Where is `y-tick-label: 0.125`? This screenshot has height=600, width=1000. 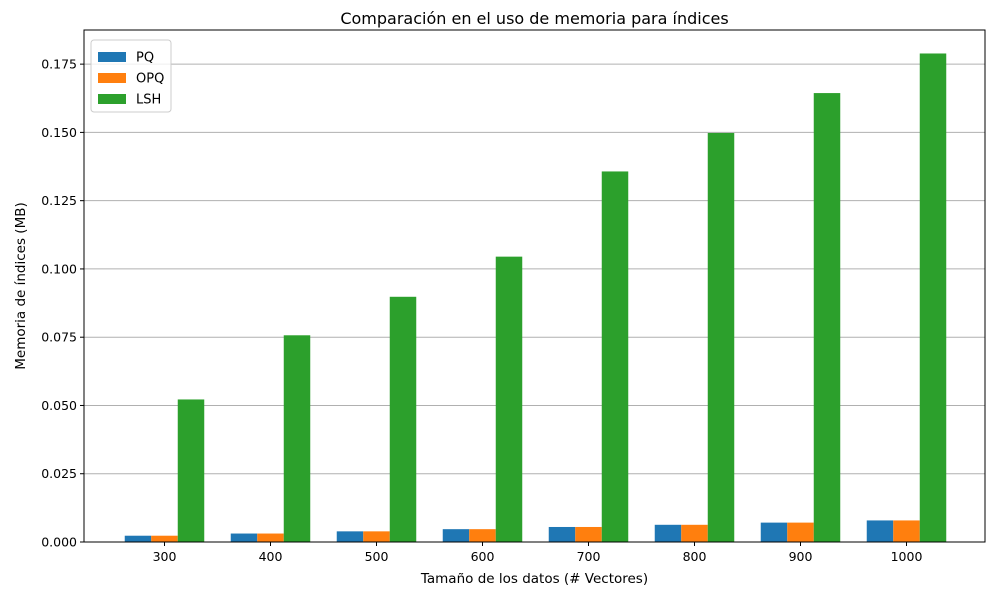
y-tick-label: 0.125 is located at coordinates (59, 200).